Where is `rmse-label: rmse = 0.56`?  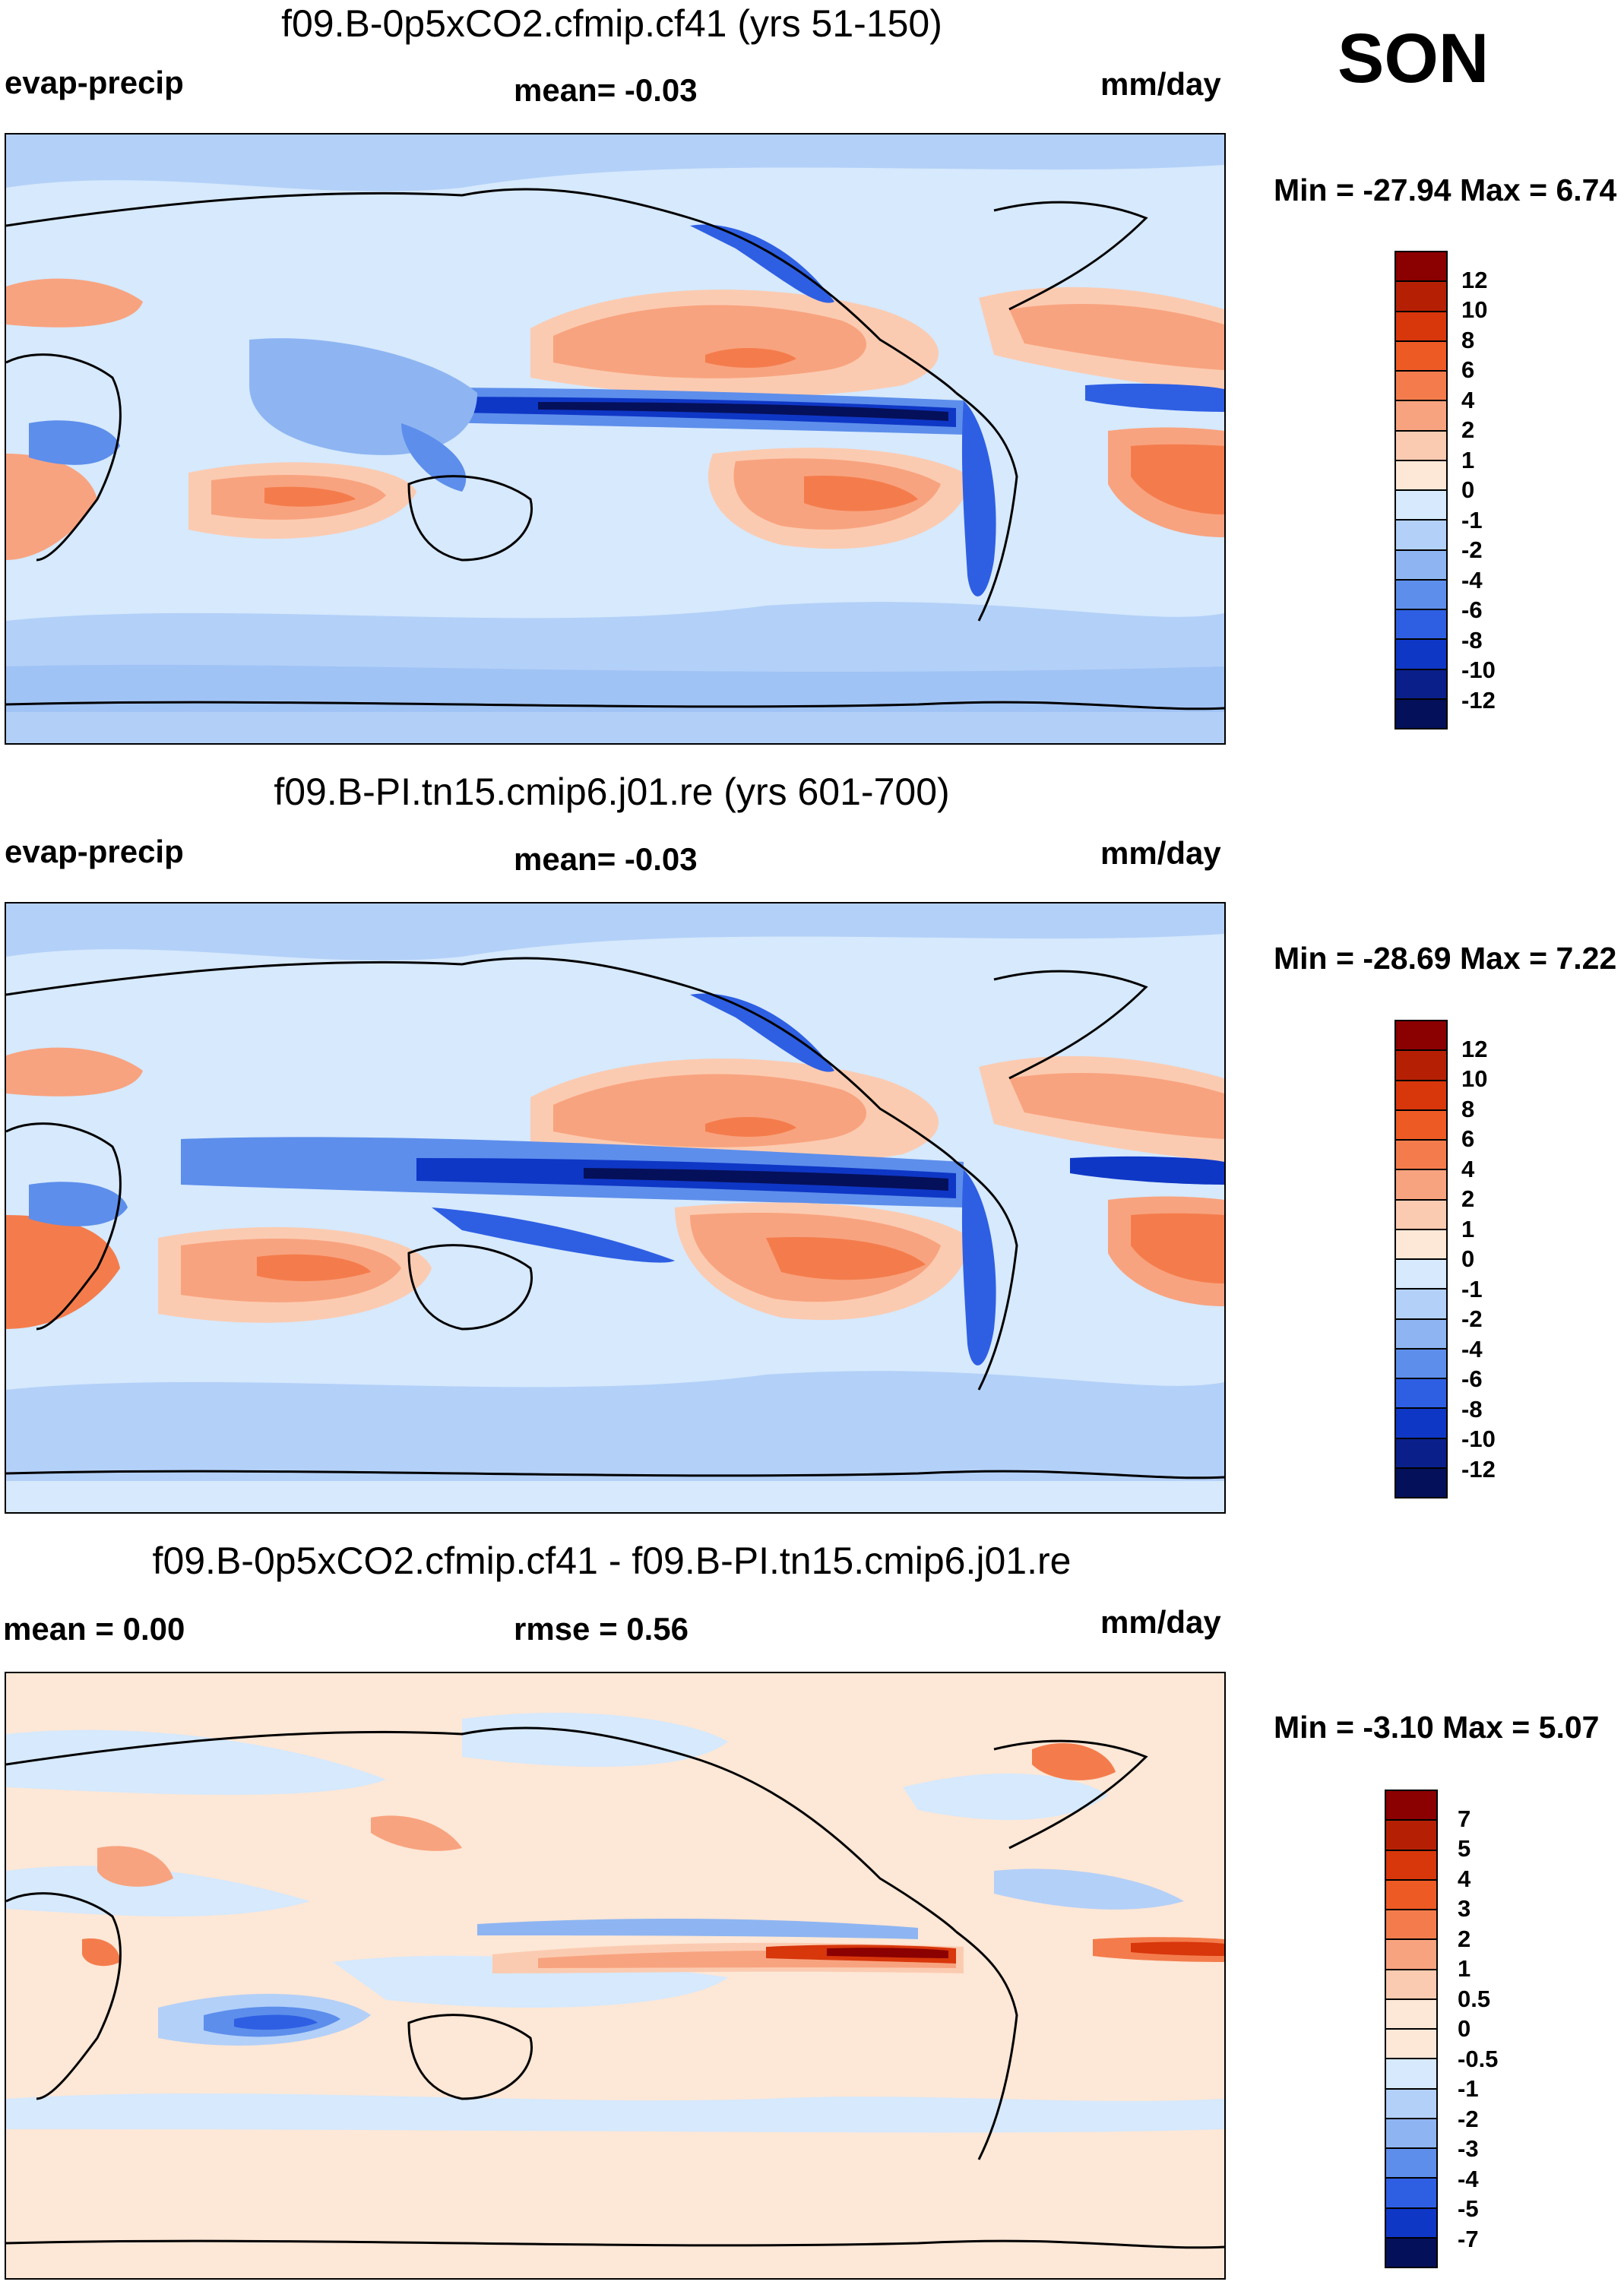 rmse-label: rmse = 0.56 is located at coordinates (602, 1629).